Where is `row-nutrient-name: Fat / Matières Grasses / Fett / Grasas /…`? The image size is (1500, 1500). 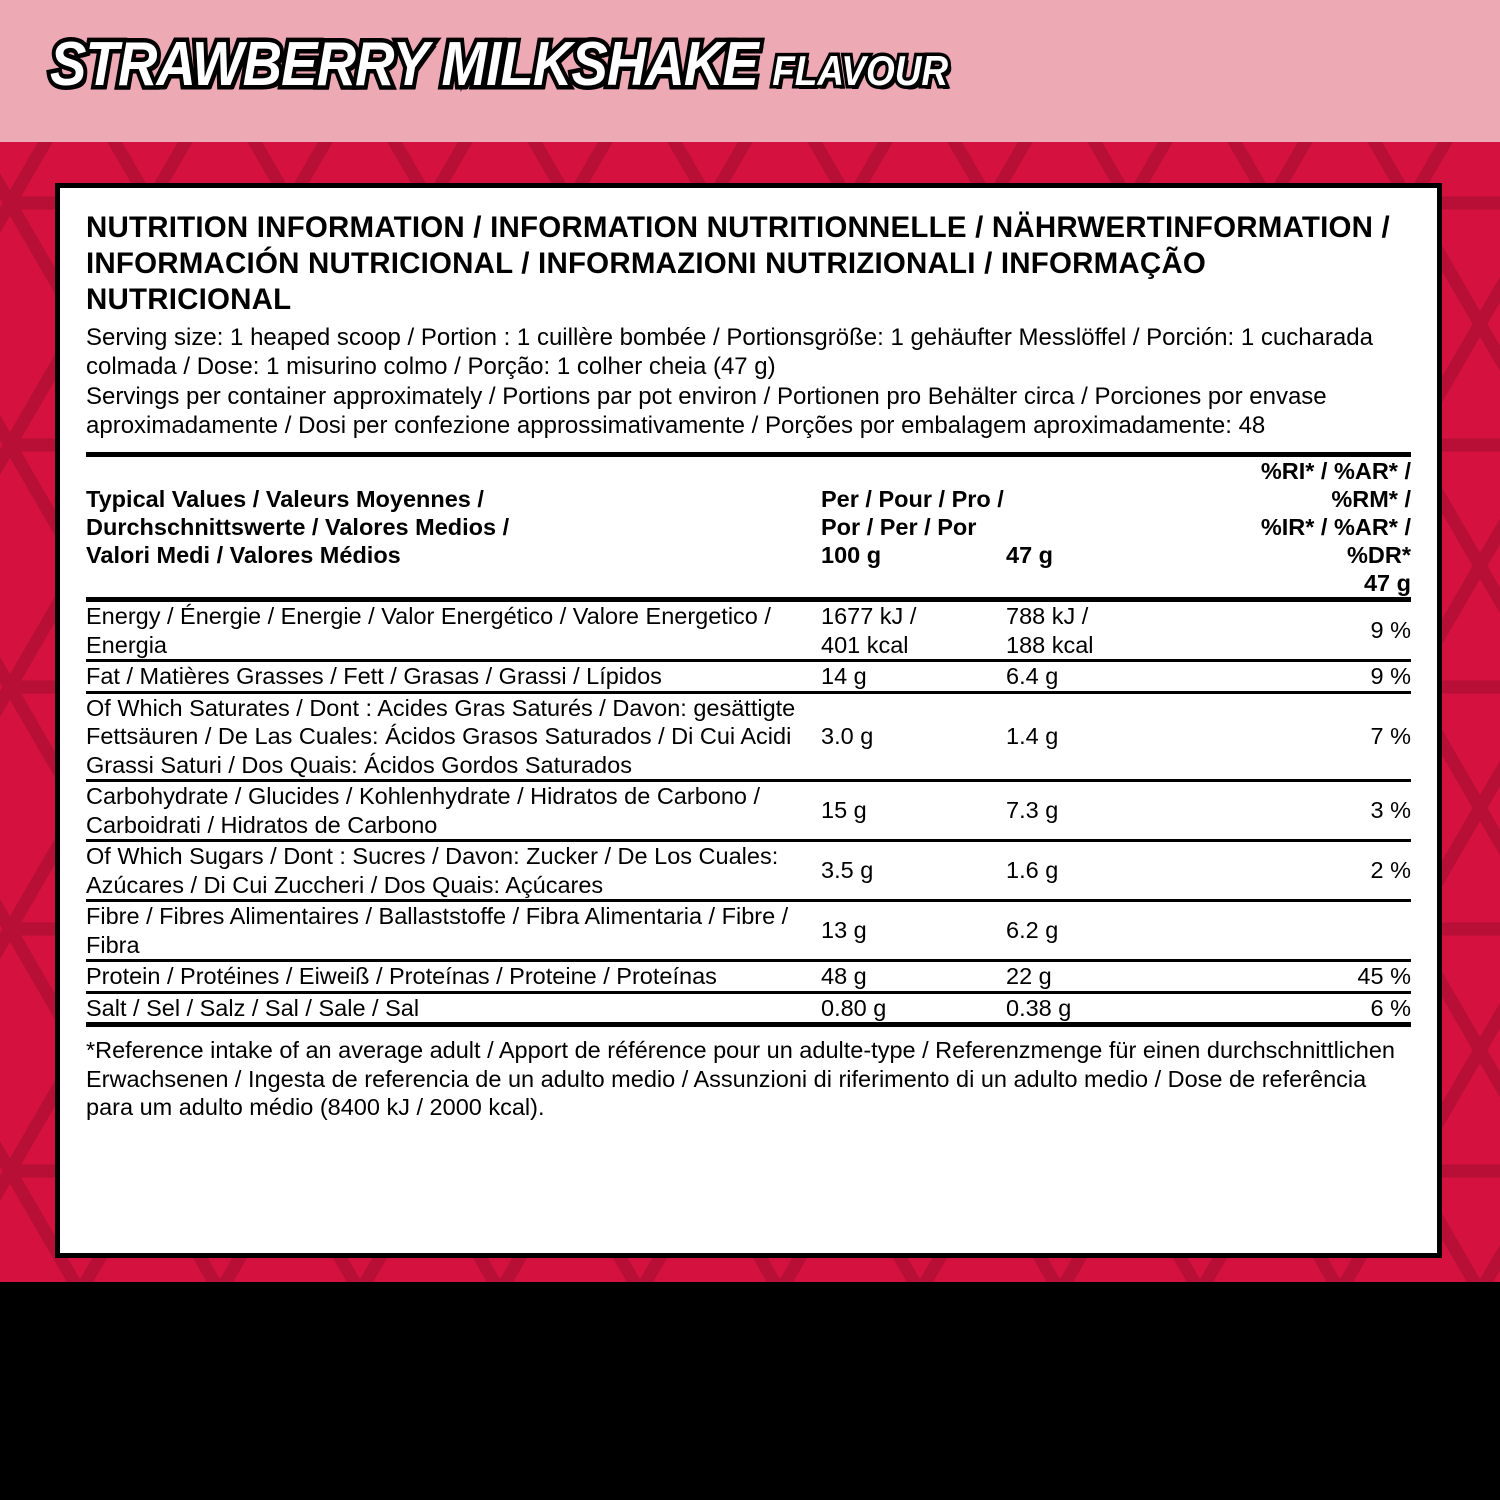
row-nutrient-name: Fat / Matières Grasses / Fett / Grasas /… is located at coordinates (453, 675).